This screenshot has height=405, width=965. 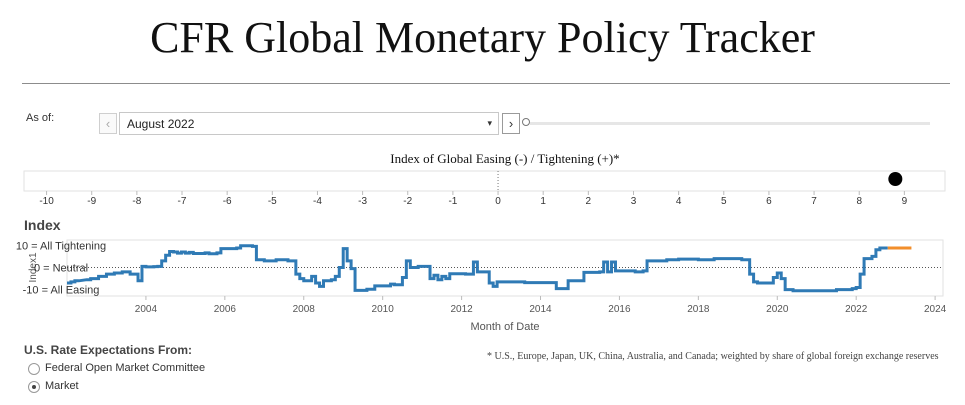 What do you see at coordinates (33, 267) in the screenshot?
I see `y-axis-title: Index1` at bounding box center [33, 267].